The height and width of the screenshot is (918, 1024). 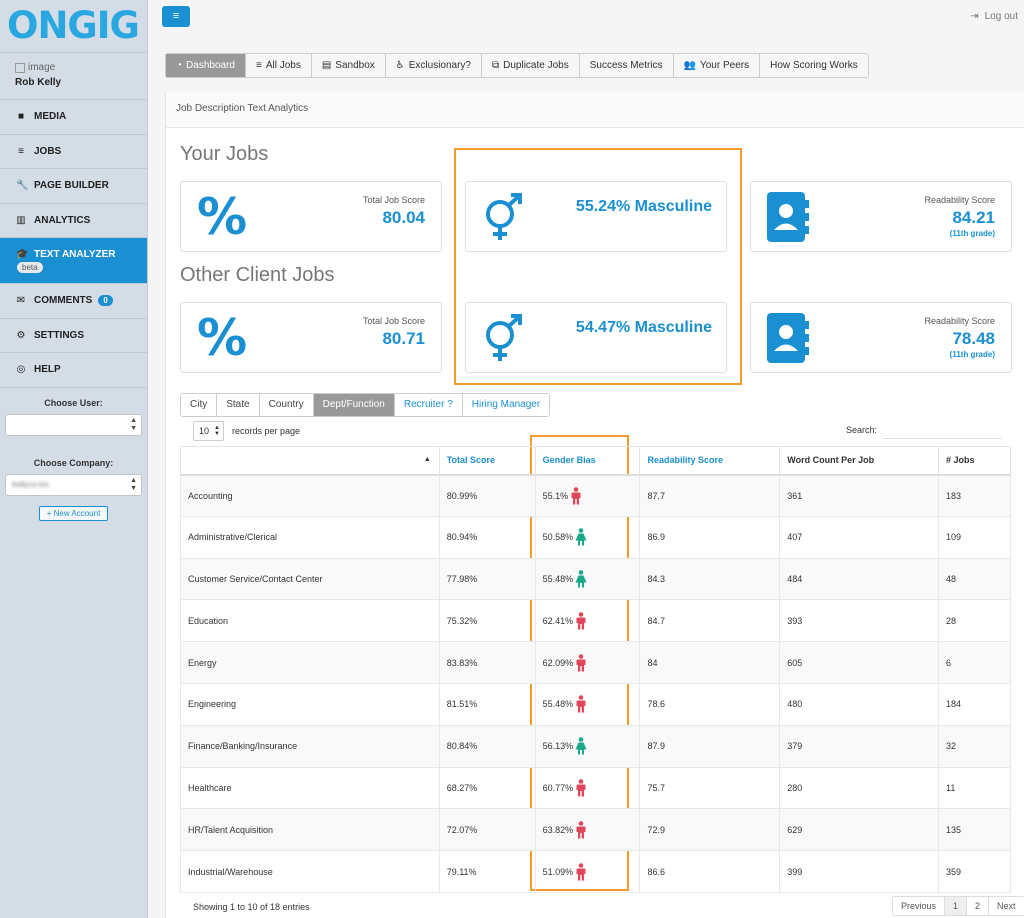 What do you see at coordinates (133, 484) in the screenshot?
I see `select-arrows-icon: ▲ ▼` at bounding box center [133, 484].